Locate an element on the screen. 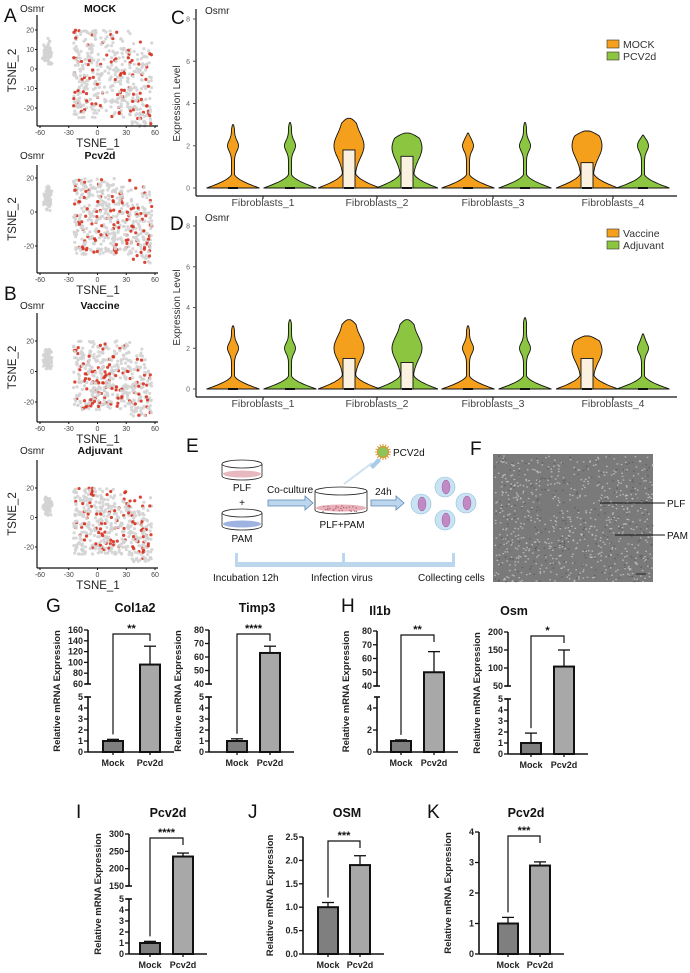  tsne-x-tick-label: 0 is located at coordinates (98, 429).